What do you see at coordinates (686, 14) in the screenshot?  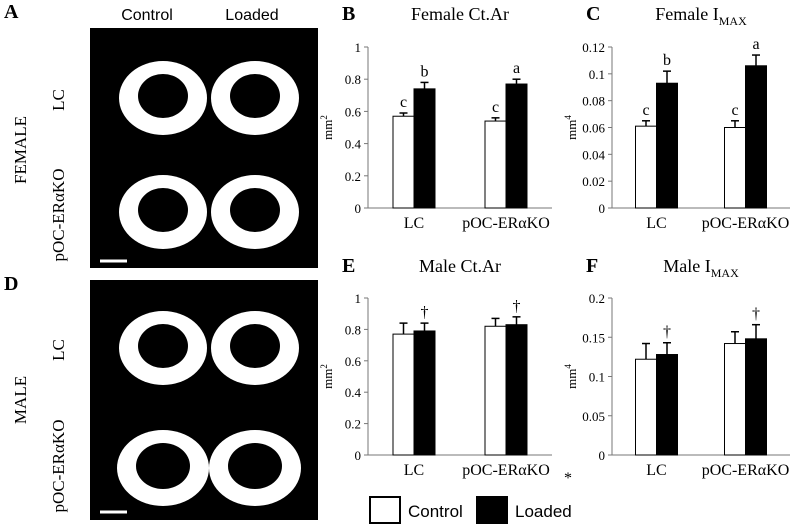 I see `title-text: Female I` at bounding box center [686, 14].